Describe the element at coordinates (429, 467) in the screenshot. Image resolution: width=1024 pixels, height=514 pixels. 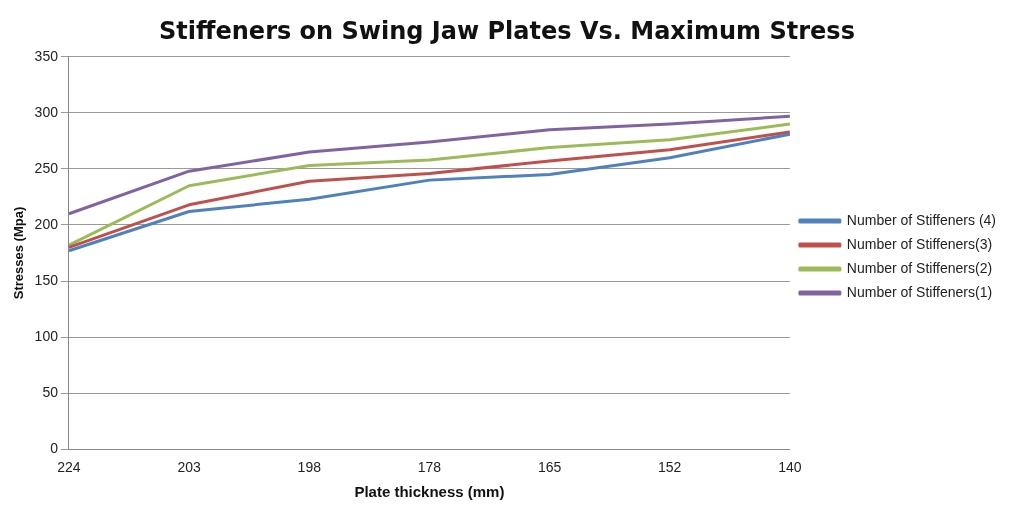
I see `x-tick-label: 178` at that location.